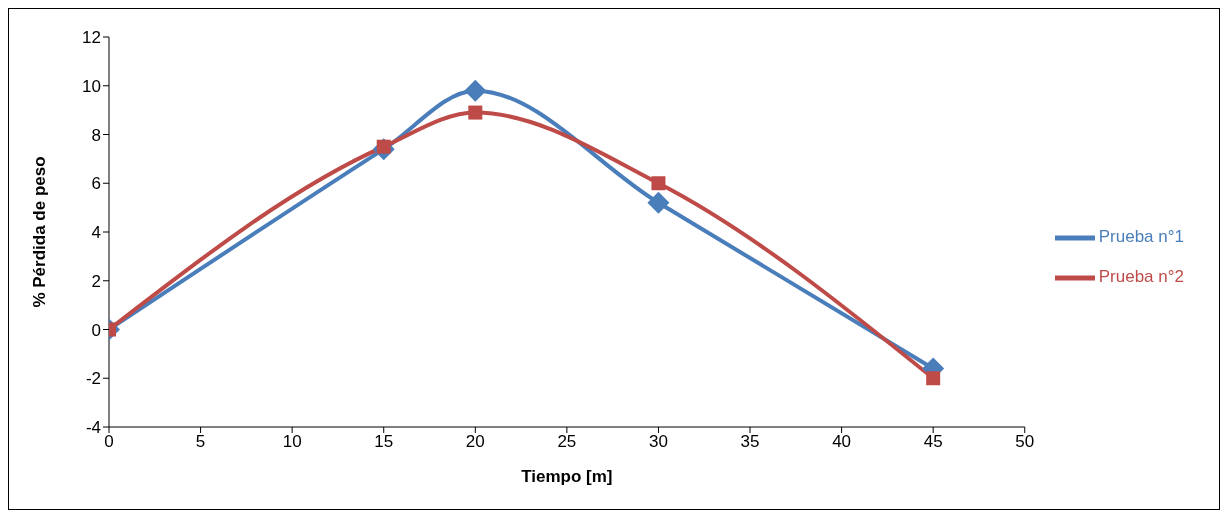 The image size is (1227, 518). Describe the element at coordinates (200, 442) in the screenshot. I see `x-tick-label: 5` at that location.